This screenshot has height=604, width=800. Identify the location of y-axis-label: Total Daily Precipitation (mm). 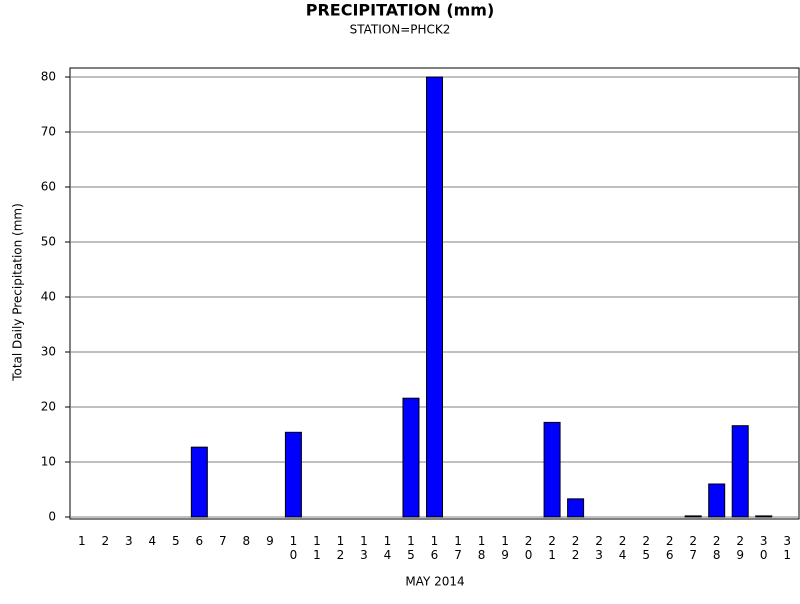
(18, 292).